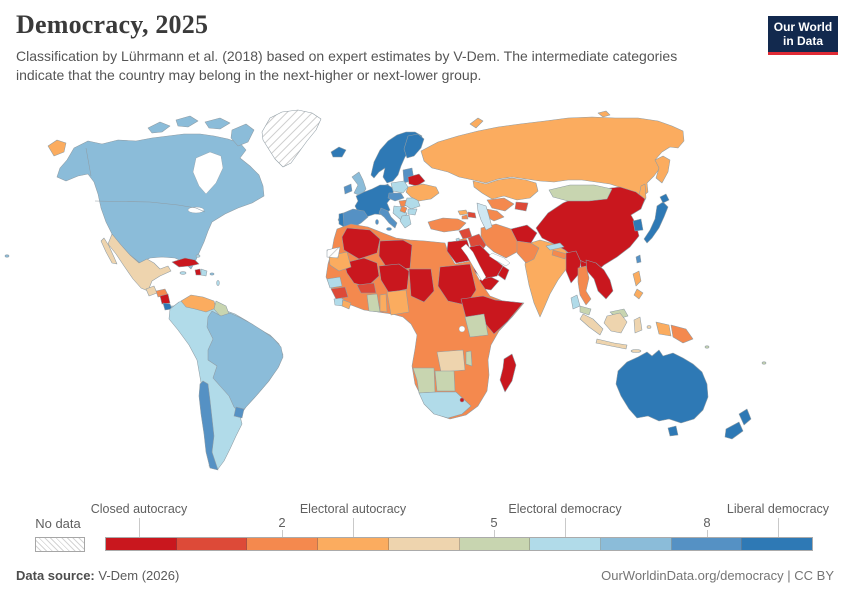 The width and height of the screenshot is (850, 605). I want to click on country-russia-novaya-zemlya, so click(476, 123).